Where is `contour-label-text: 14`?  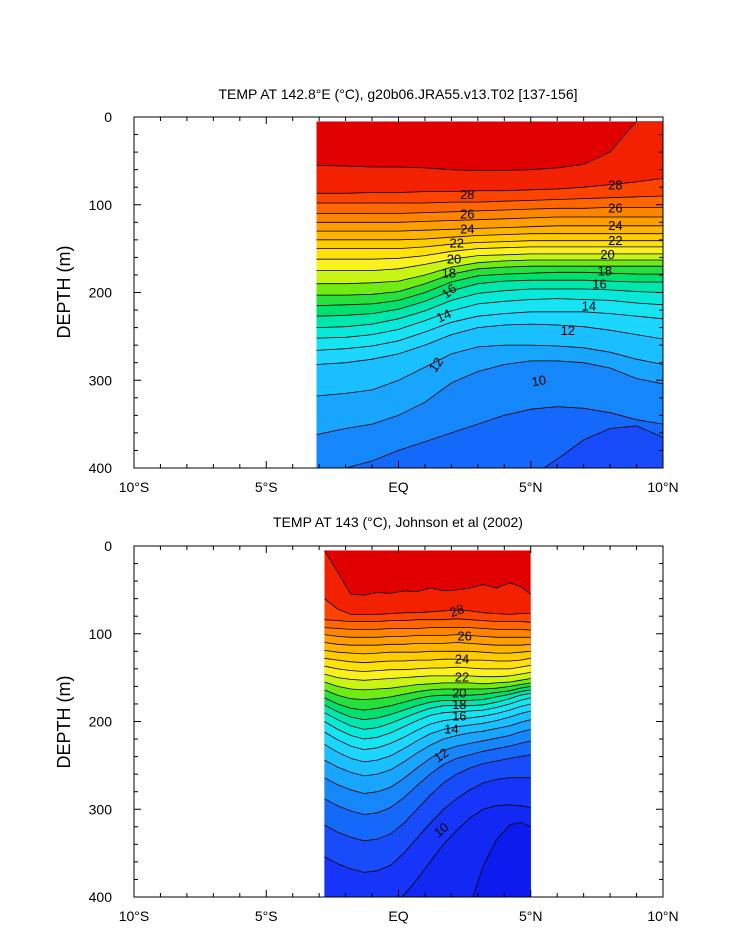
contour-label-text: 14 is located at coordinates (589, 306).